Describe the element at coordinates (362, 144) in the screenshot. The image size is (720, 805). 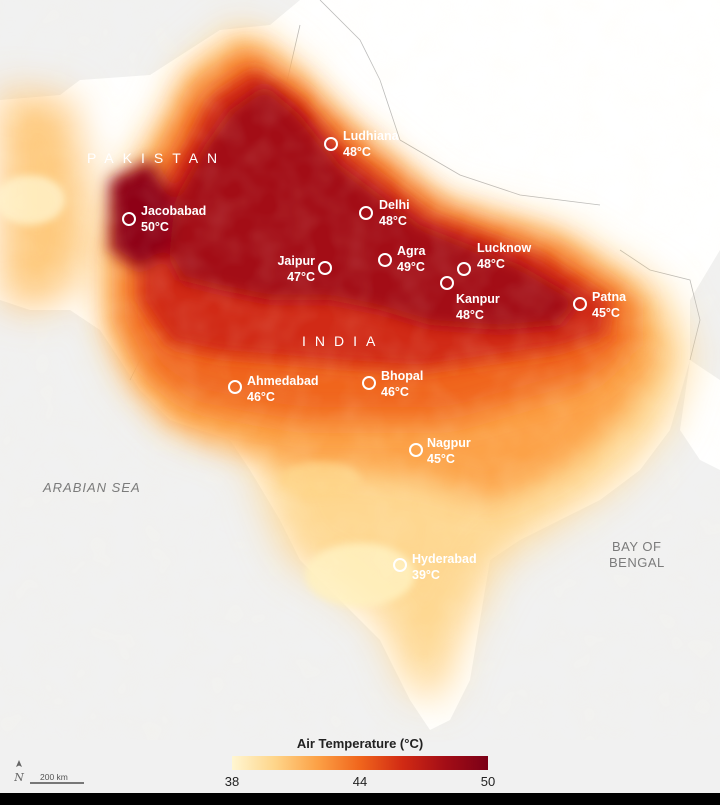
I see `city-ludhiana: Ludhiana 48°C` at that location.